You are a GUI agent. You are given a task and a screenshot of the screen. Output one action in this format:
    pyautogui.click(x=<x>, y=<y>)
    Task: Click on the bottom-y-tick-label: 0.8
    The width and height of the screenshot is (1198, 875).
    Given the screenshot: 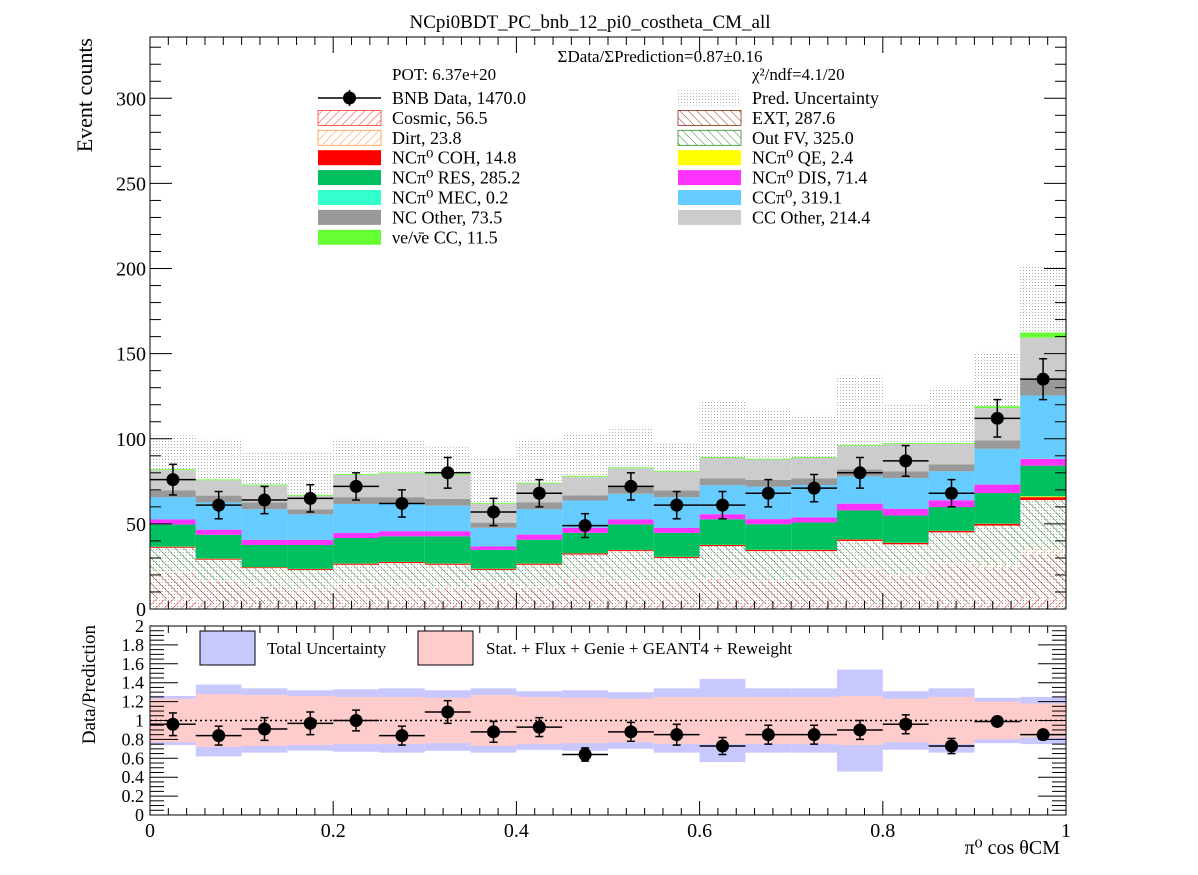 What is the action you would take?
    pyautogui.click(x=133, y=739)
    